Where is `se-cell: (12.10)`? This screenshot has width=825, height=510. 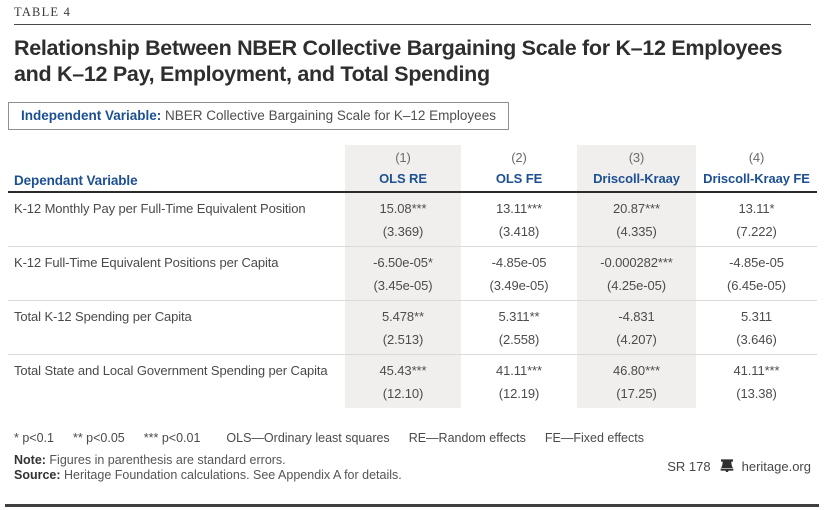
se-cell: (12.10) is located at coordinates (403, 395).